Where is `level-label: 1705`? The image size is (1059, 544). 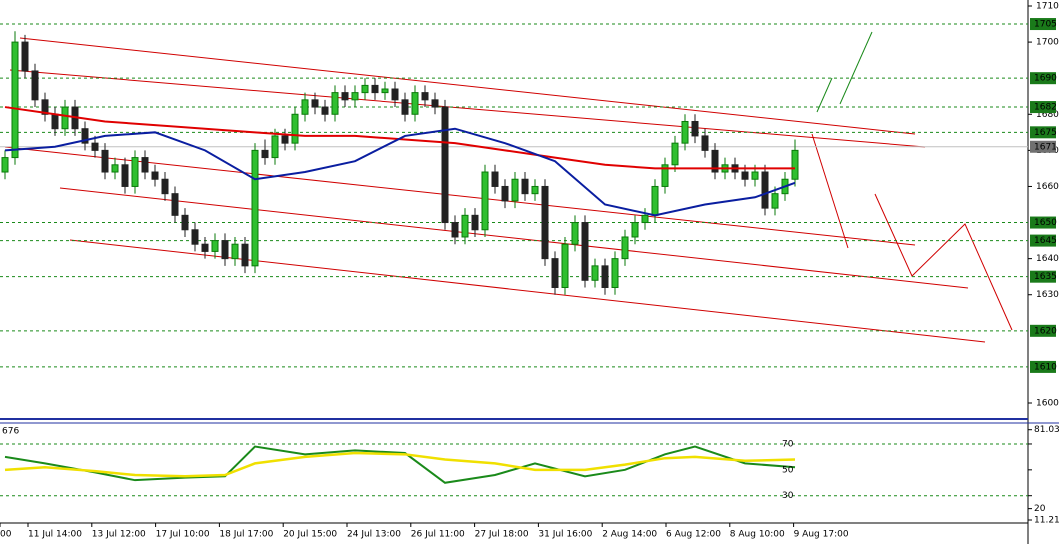 level-label: 1705 is located at coordinates (1045, 25).